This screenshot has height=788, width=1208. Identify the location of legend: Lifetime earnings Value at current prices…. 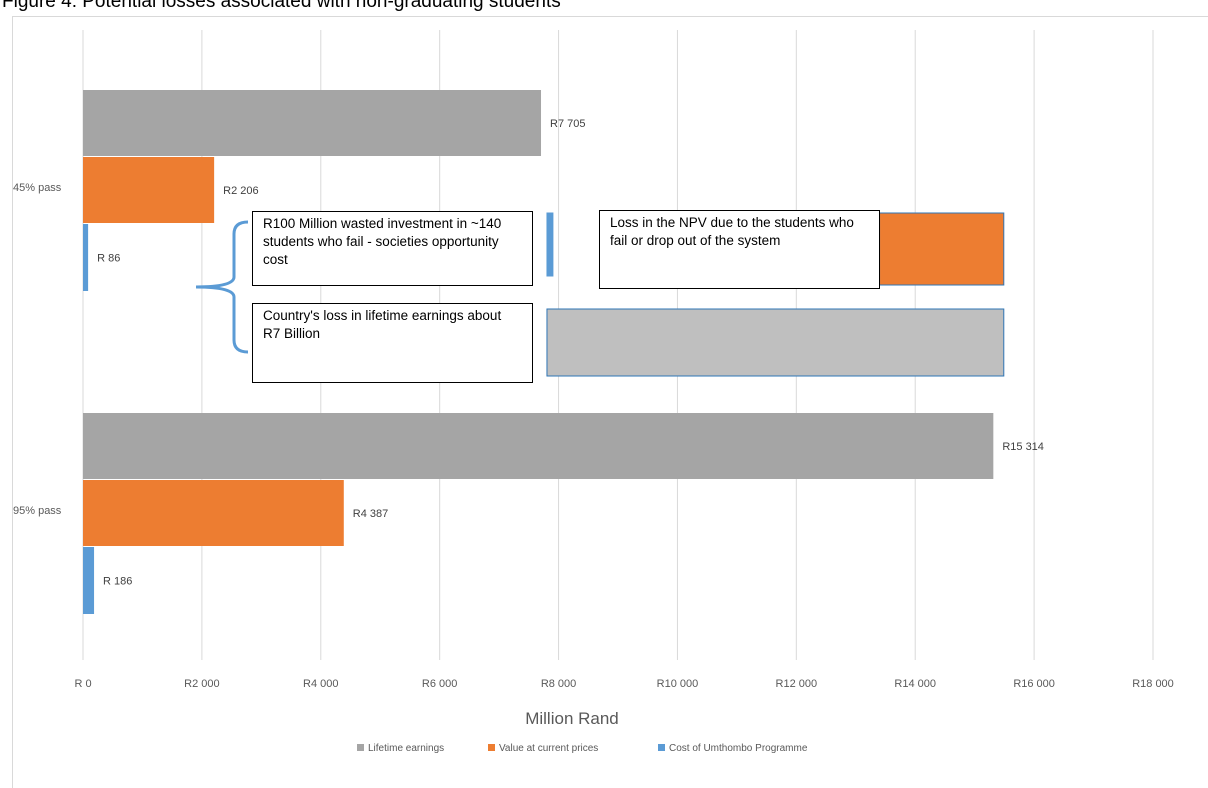
(582, 748).